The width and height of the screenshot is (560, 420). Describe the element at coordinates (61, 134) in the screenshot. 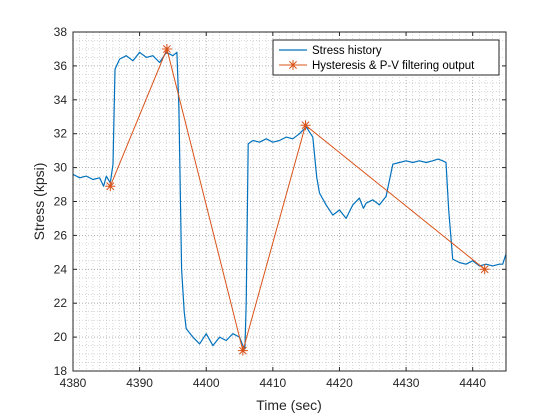

I see `y-tick-label: 32` at that location.